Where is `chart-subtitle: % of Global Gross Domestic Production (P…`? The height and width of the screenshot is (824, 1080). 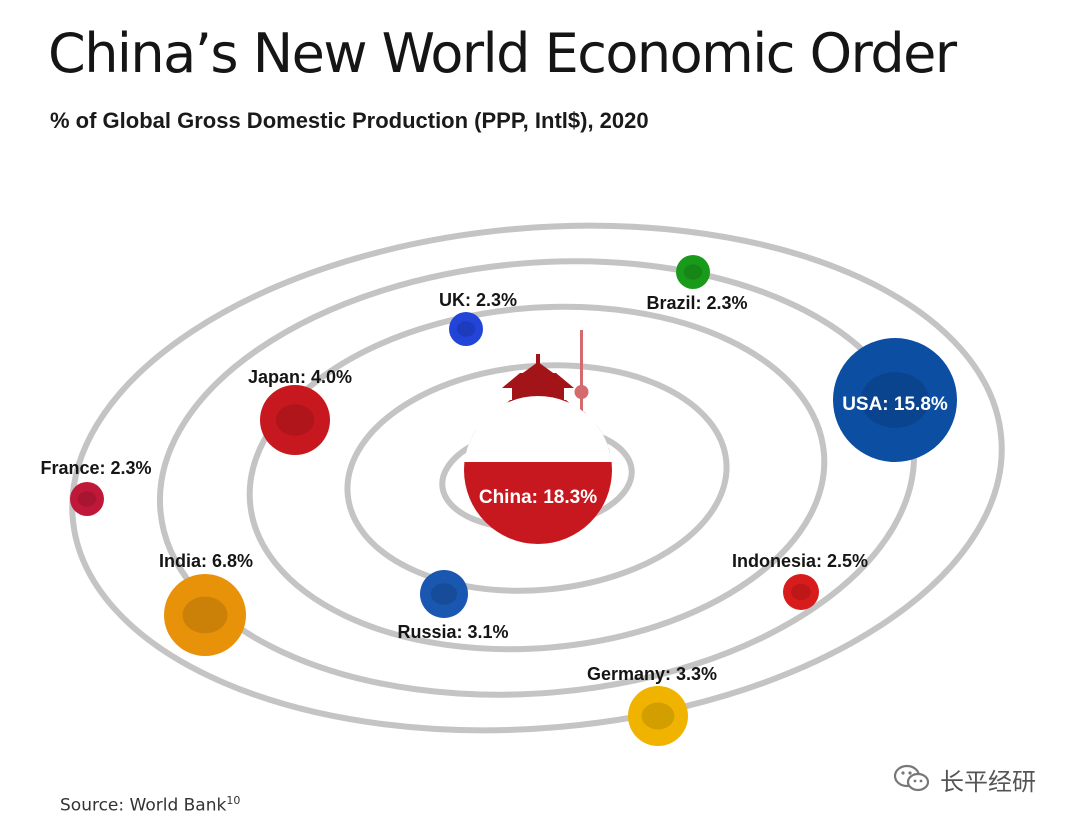
chart-subtitle: % of Global Gross Domestic Production (P… is located at coordinates (349, 120).